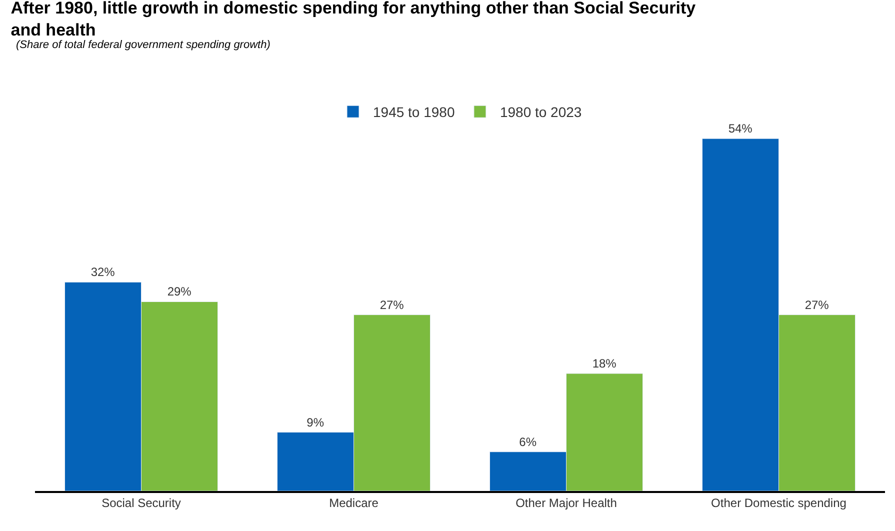  I want to click on legend-label: 1945 to 1980, so click(414, 112).